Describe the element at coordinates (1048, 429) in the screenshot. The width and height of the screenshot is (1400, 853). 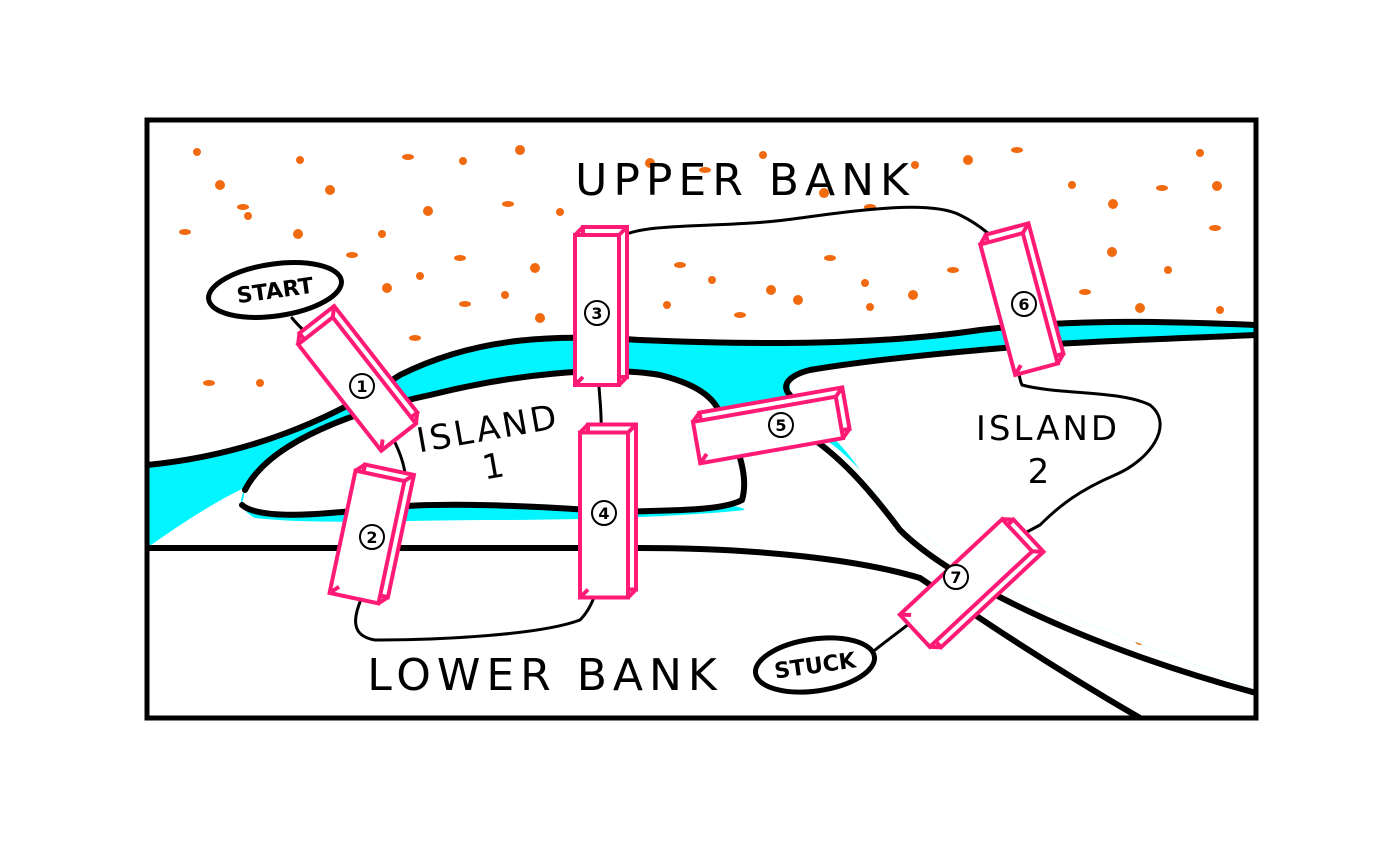
I see `svg-text: ISLAND` at that location.